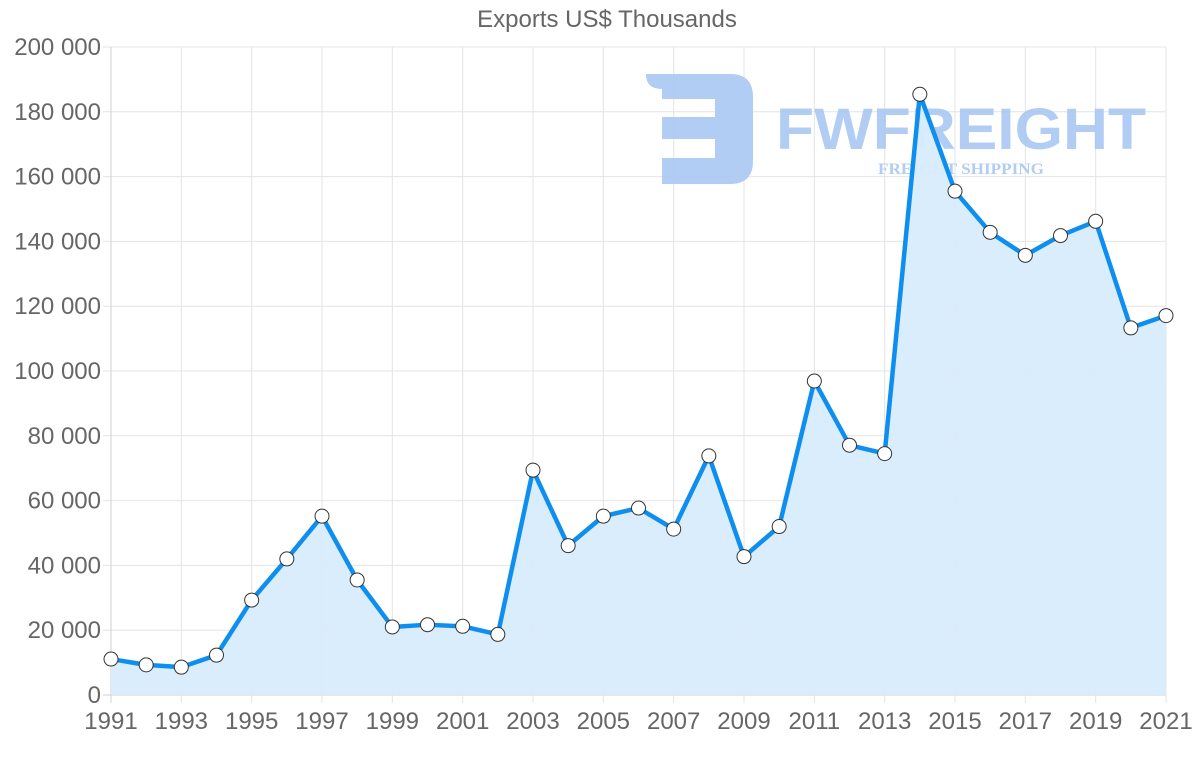  What do you see at coordinates (990, 232) in the screenshot?
I see `data-point-2016: 2016: 142800` at bounding box center [990, 232].